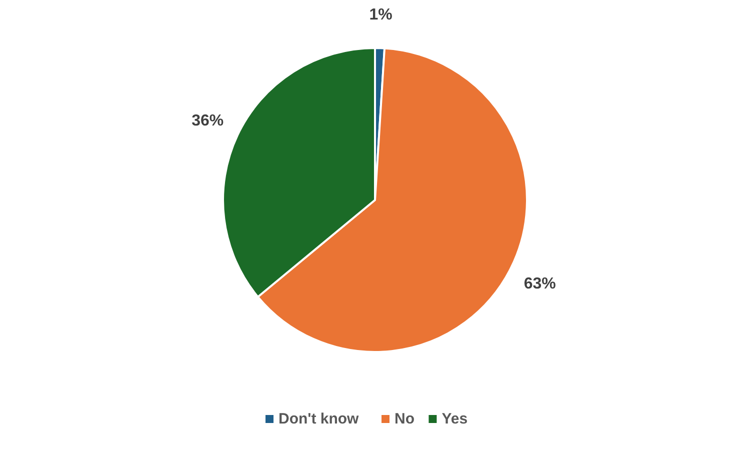 Image resolution: width=750 pixels, height=450 pixels. What do you see at coordinates (455, 419) in the screenshot?
I see `legend-label: Yes` at bounding box center [455, 419].